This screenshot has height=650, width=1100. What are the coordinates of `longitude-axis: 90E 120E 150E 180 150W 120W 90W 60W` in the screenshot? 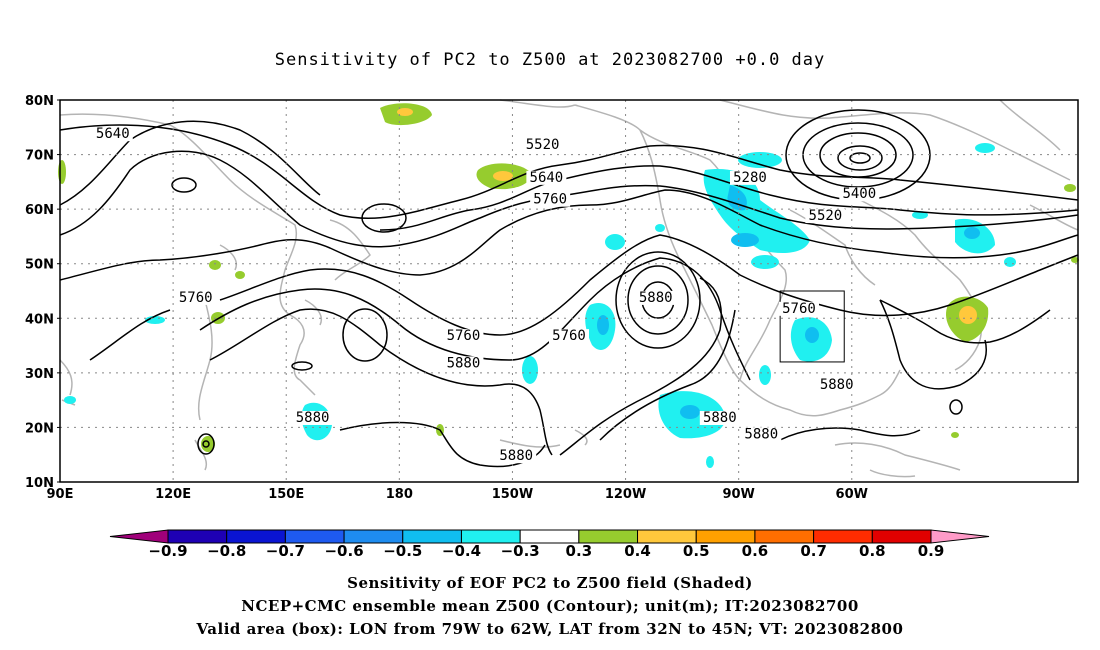 It's located at (457, 494).